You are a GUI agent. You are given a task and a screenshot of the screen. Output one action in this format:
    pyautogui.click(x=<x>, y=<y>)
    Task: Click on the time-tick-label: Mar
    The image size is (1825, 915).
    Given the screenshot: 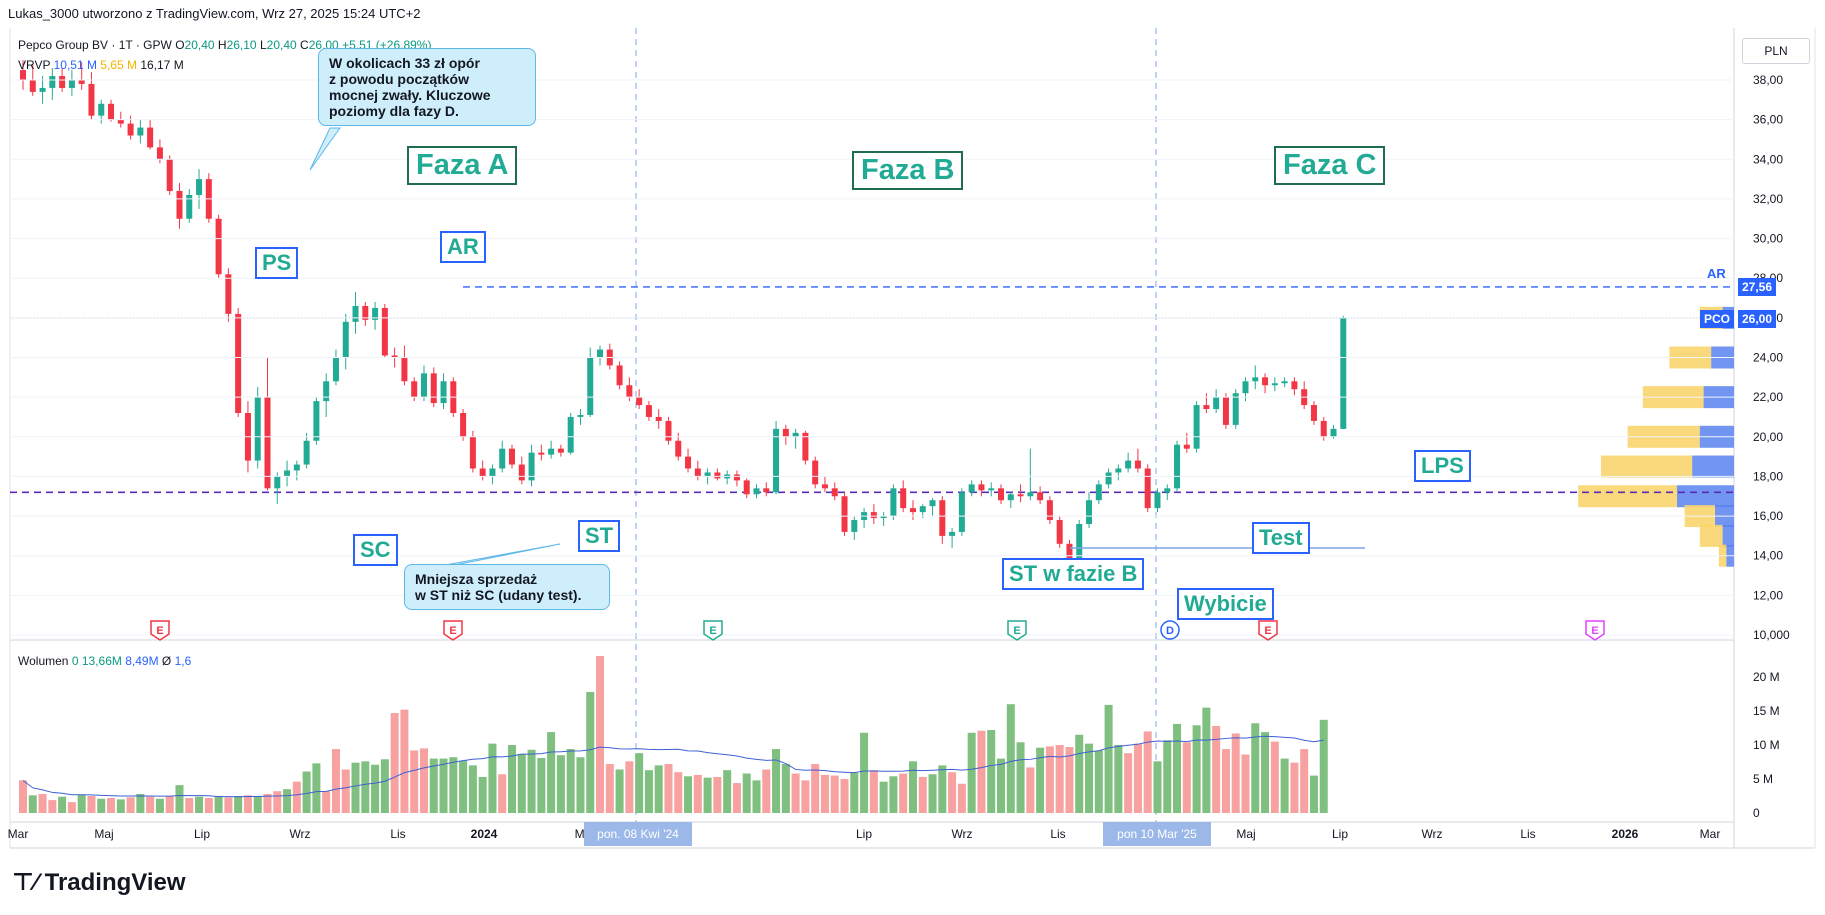 What is the action you would take?
    pyautogui.click(x=1710, y=834)
    